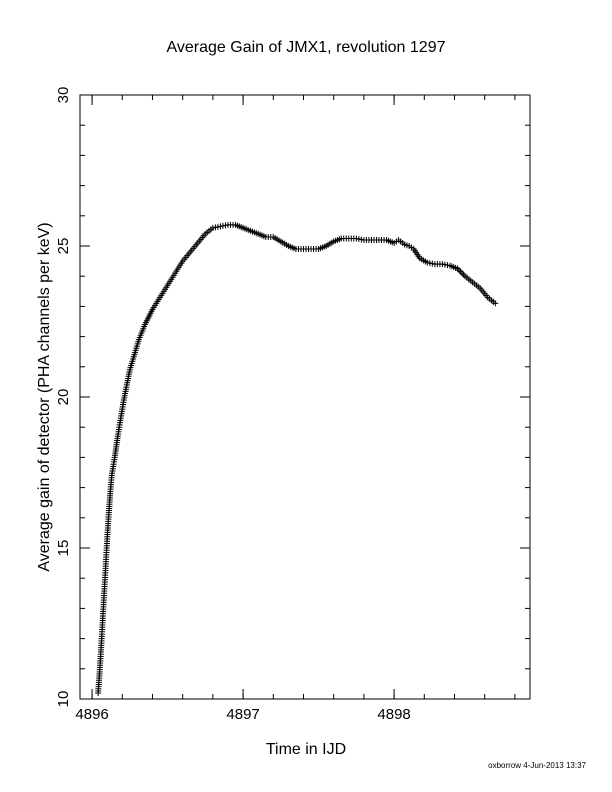  I want to click on y-tick-label: 10, so click(63, 699).